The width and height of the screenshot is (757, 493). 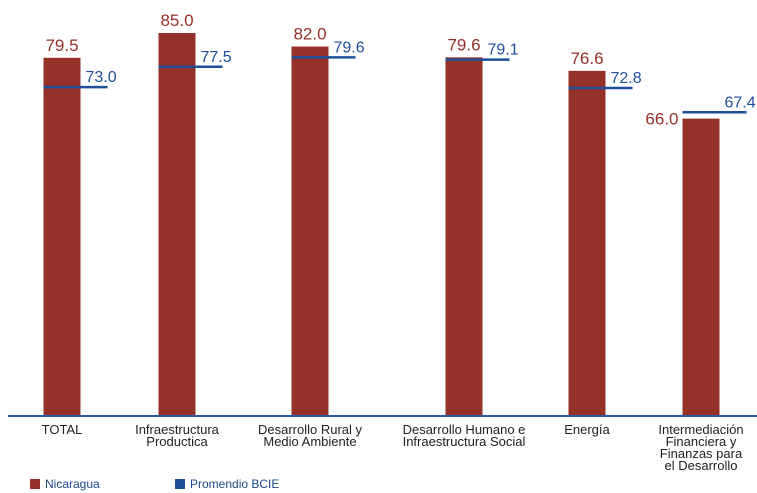 What do you see at coordinates (216, 57) in the screenshot?
I see `data-label-bcie: 77.5` at bounding box center [216, 57].